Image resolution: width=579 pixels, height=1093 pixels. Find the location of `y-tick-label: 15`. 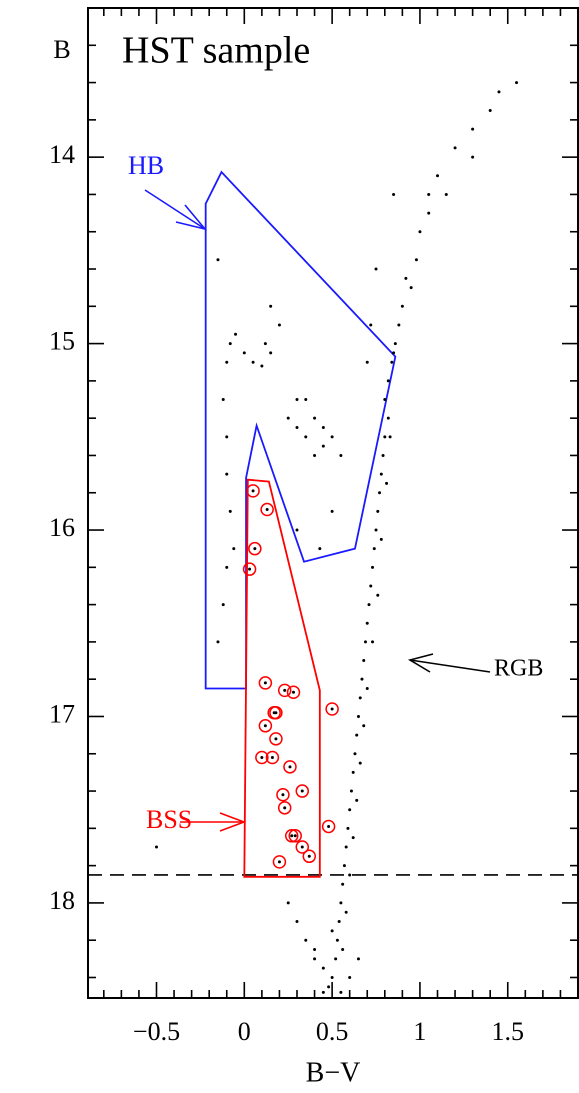

y-tick-label: 15 is located at coordinates (62, 341).